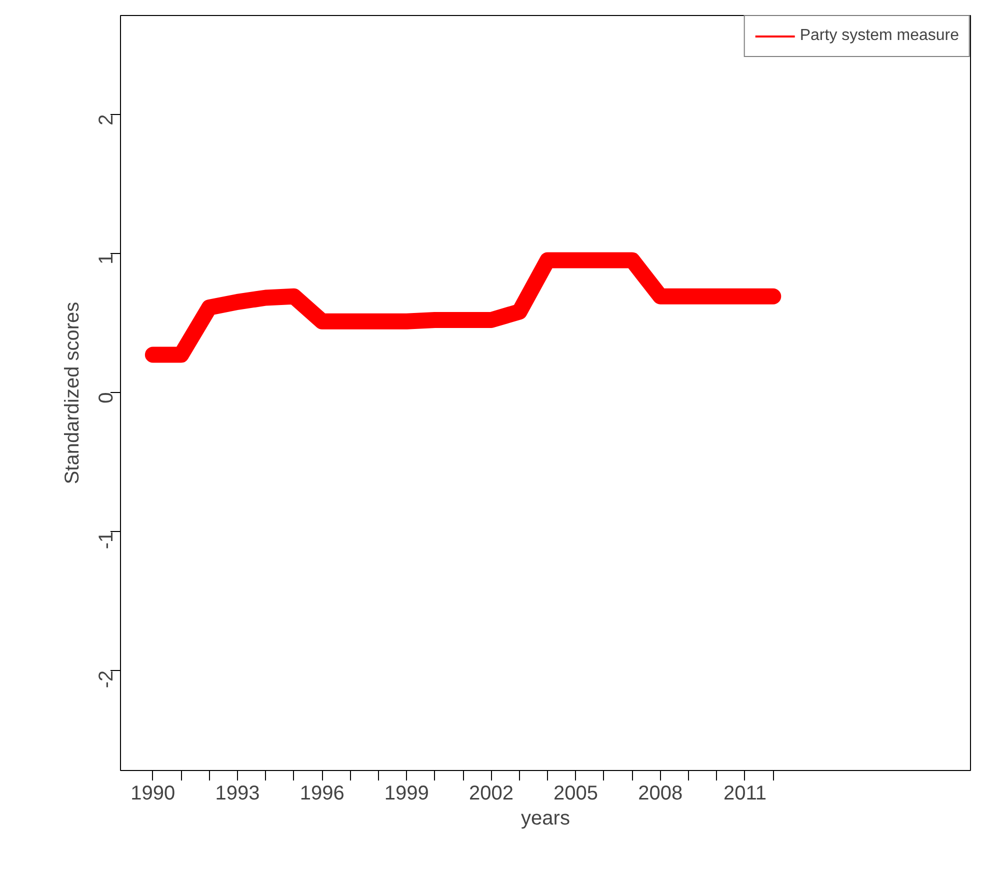  Describe the element at coordinates (107, 120) in the screenshot. I see `y-tick-label: 2` at that location.